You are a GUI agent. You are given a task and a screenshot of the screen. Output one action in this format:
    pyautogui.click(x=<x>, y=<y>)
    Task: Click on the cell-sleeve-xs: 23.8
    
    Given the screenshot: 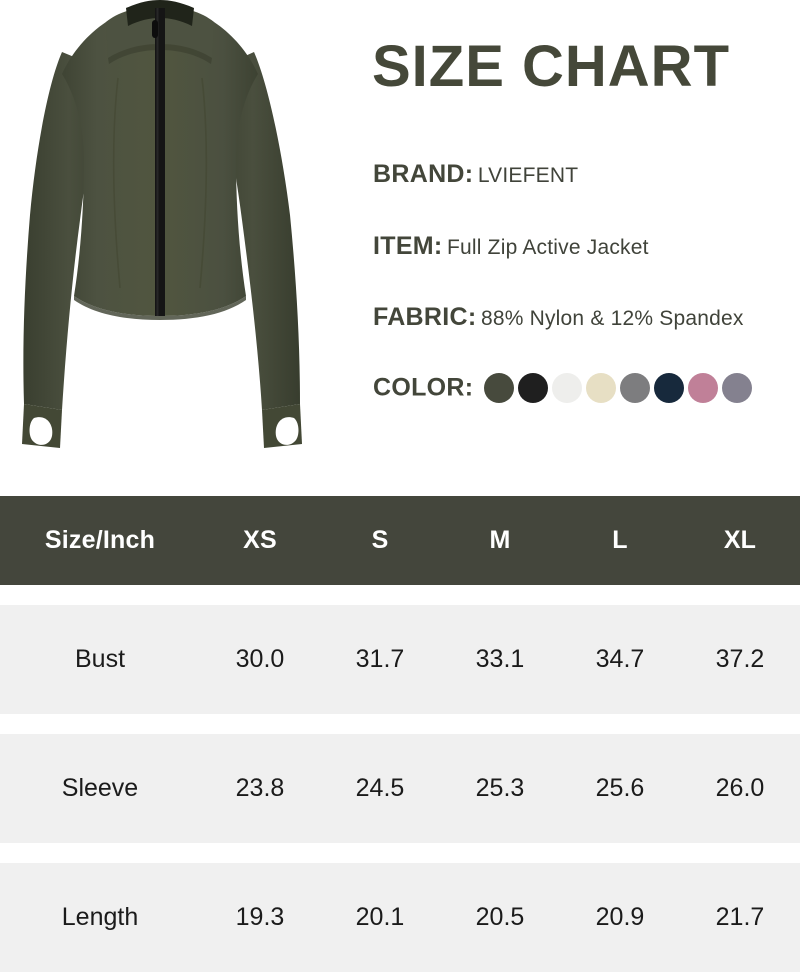 What is the action you would take?
    pyautogui.click(x=260, y=788)
    